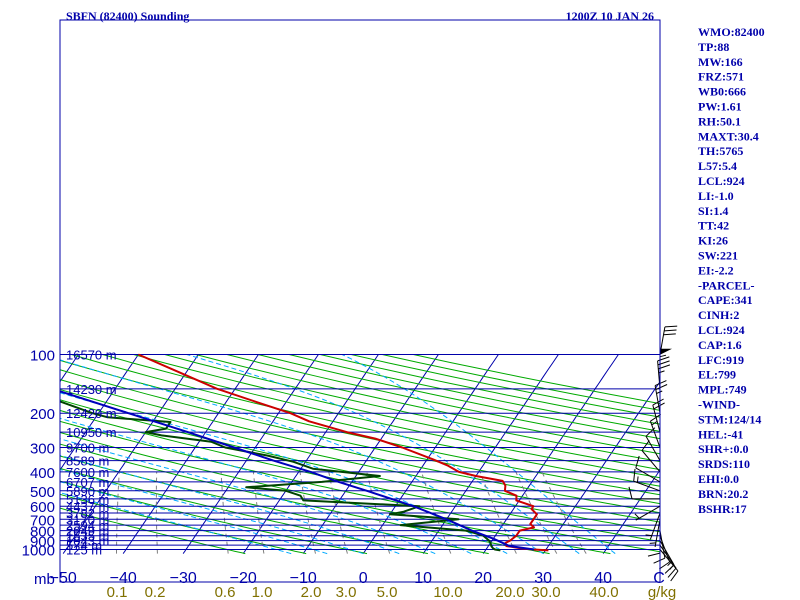 The width and height of the screenshot is (800, 600). Describe the element at coordinates (653, 453) in the screenshot. I see `wind-barbs` at that location.